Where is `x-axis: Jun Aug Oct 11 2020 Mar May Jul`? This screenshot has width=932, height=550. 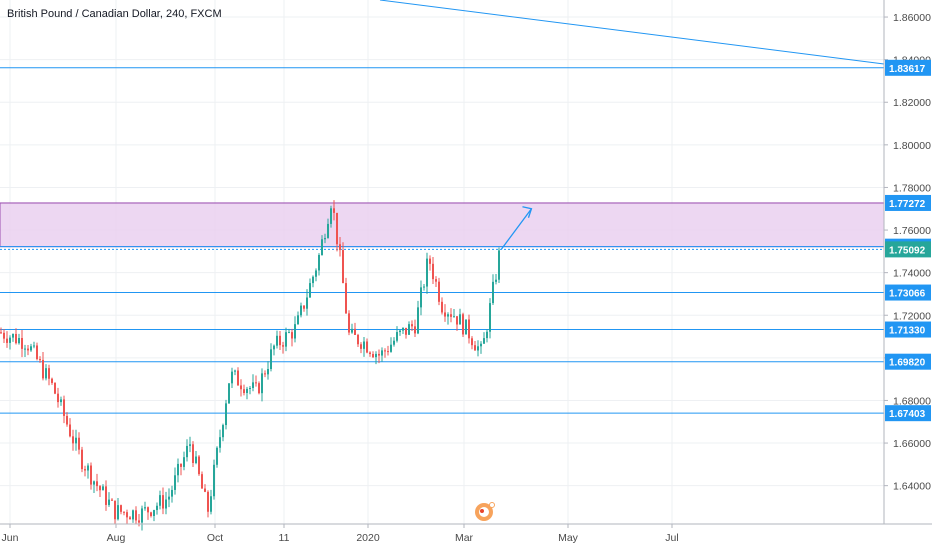
x-axis: Jun Aug Oct 11 2020 Mar May Jul is located at coordinates (340, 534).